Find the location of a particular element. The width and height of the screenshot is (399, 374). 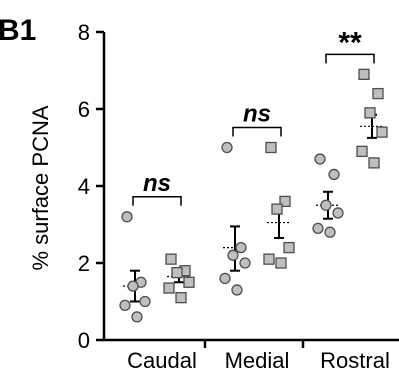

x-tick-label: Rostral is located at coordinates (355, 360).